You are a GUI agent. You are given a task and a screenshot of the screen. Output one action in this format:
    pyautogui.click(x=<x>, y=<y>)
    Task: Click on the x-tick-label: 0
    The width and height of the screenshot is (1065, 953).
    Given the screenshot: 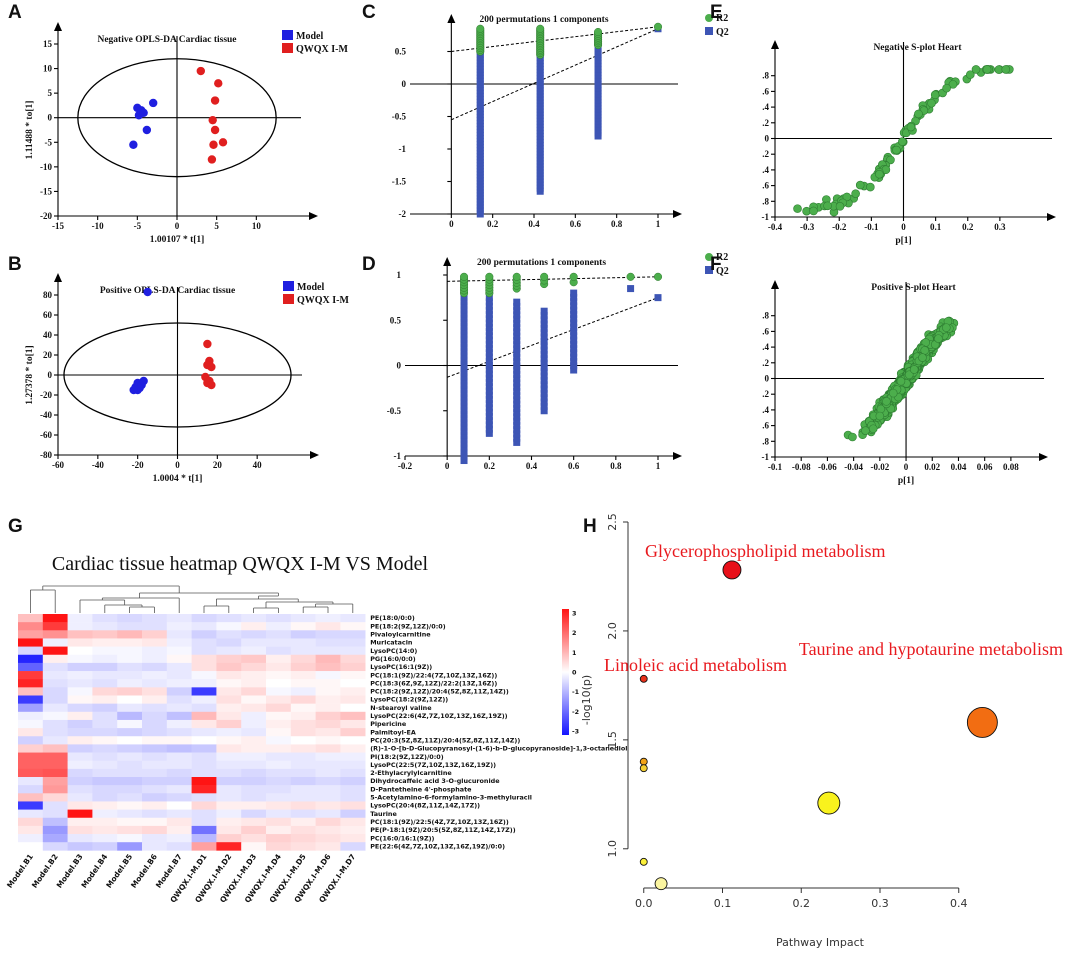 What is the action you would take?
    pyautogui.click(x=177, y=226)
    